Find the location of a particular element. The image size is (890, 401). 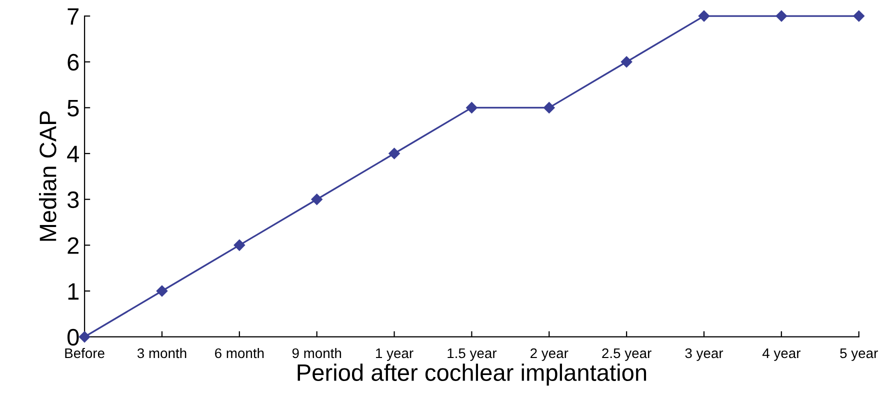

y-tick-label: 7 is located at coordinates (73, 16).